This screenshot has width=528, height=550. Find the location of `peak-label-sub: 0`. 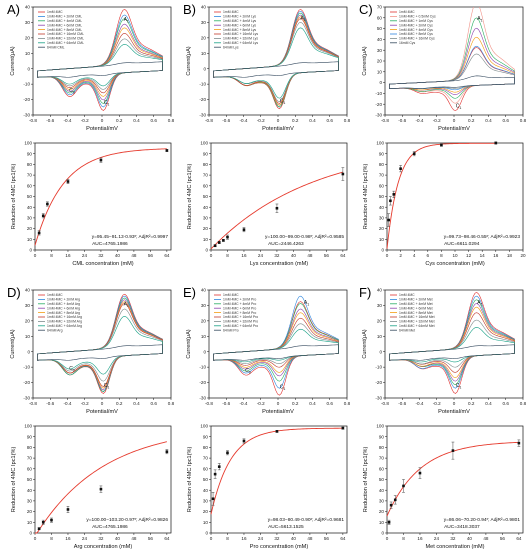

peak-label-sub: 0 is located at coordinates (74, 92).